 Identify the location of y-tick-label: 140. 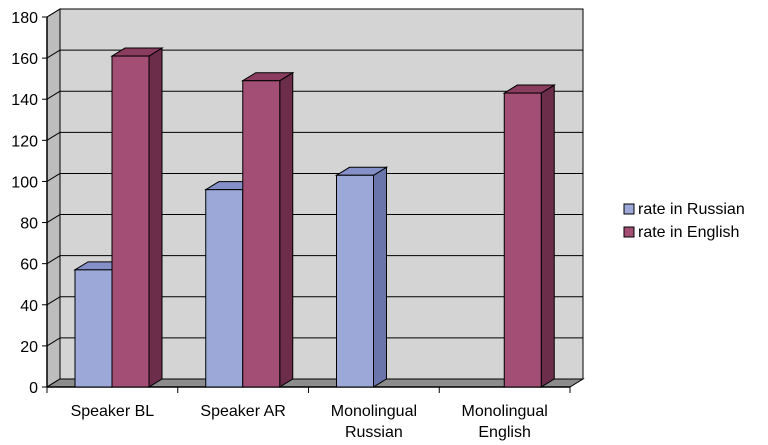
(24, 100).